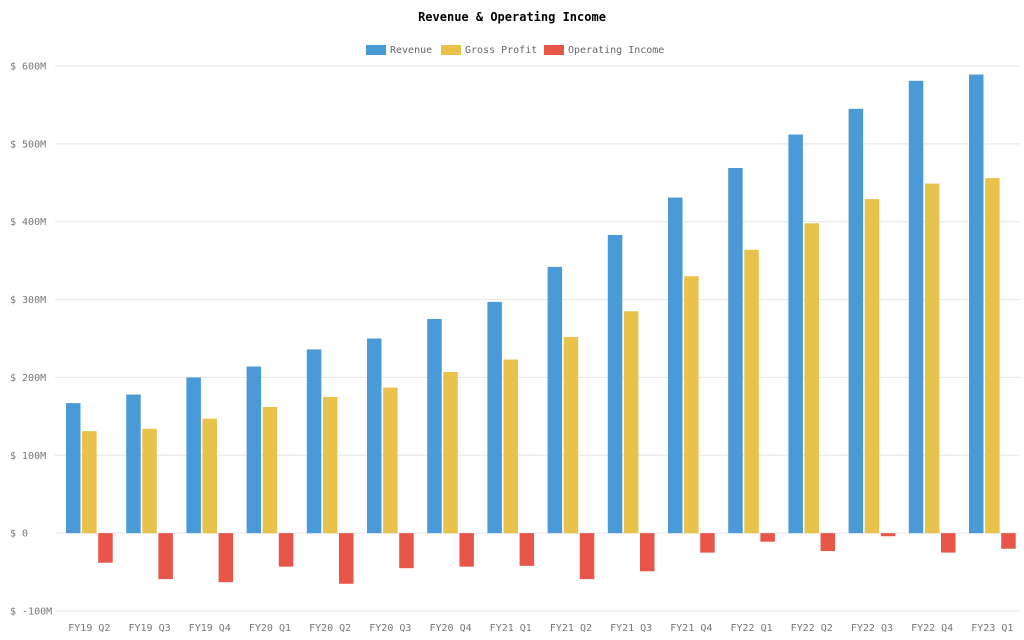 Image resolution: width=1024 pixels, height=640 pixels. I want to click on x-tick-label: FY19 Q2, so click(89, 628).